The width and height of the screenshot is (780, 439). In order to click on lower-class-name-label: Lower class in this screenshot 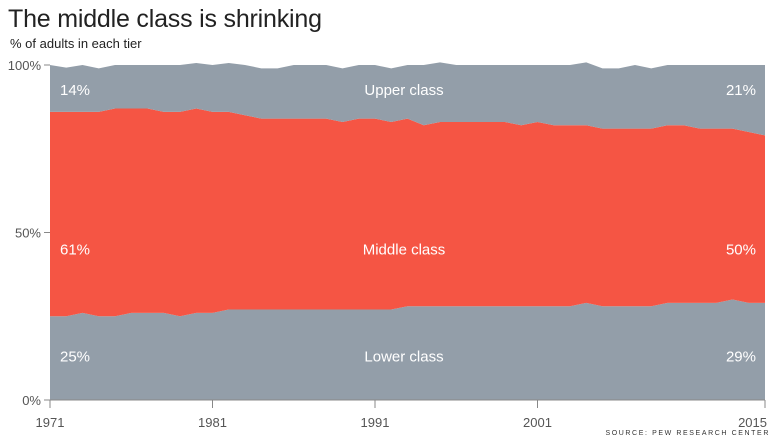, I will do `click(403, 356)`.